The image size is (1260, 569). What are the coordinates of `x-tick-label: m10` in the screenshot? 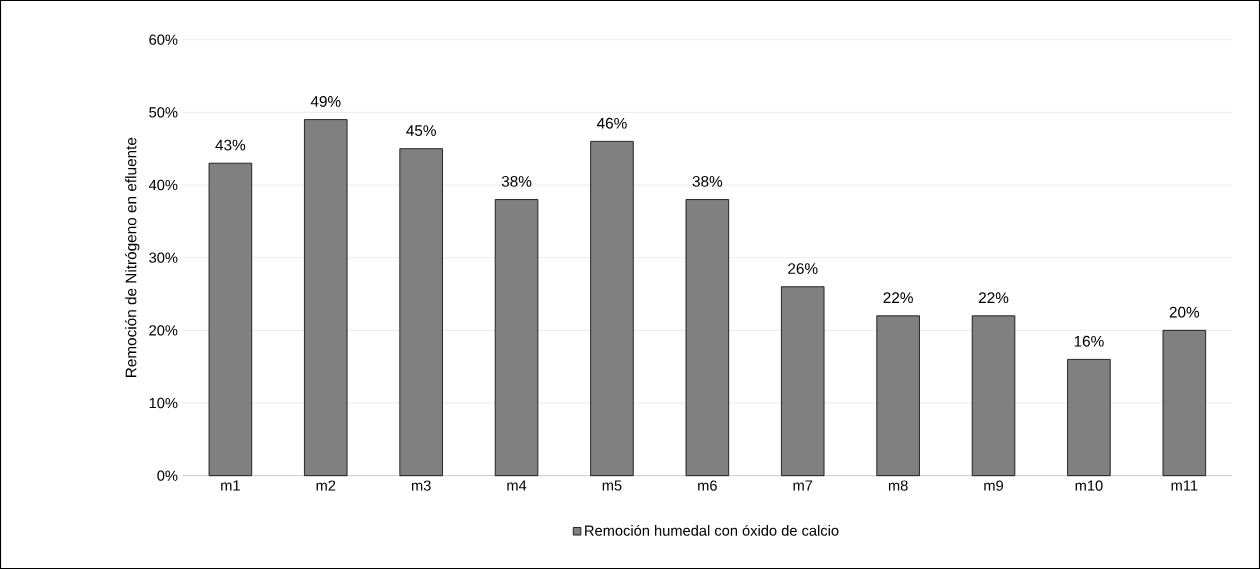 It's located at (1089, 485).